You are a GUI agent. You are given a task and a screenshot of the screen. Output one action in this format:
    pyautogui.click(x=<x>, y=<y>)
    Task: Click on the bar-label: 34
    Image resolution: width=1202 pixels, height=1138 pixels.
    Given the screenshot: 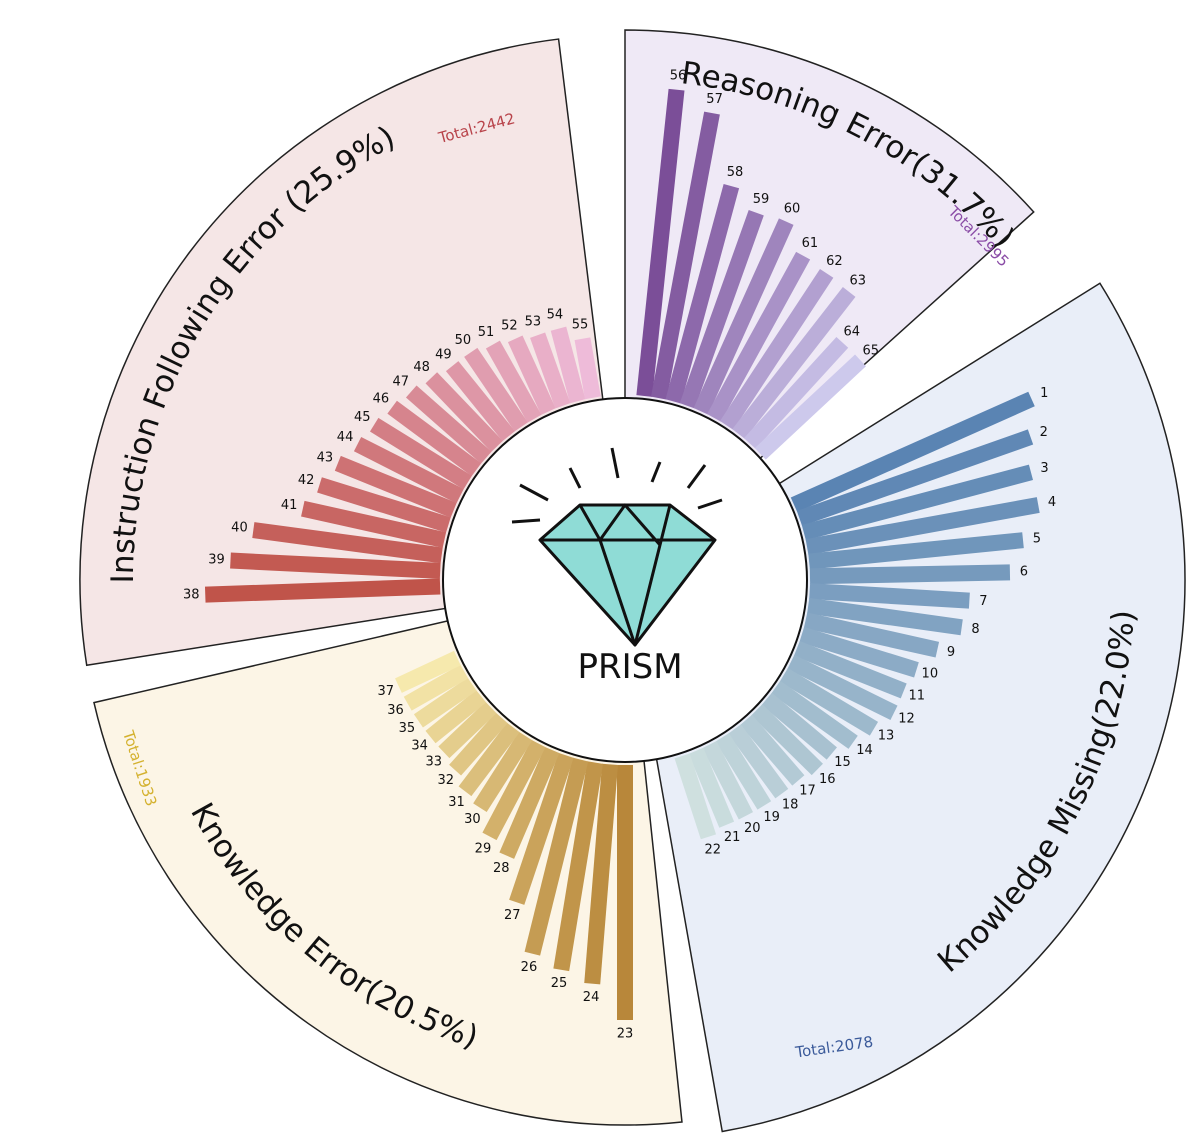 What is the action you would take?
    pyautogui.click(x=419, y=745)
    